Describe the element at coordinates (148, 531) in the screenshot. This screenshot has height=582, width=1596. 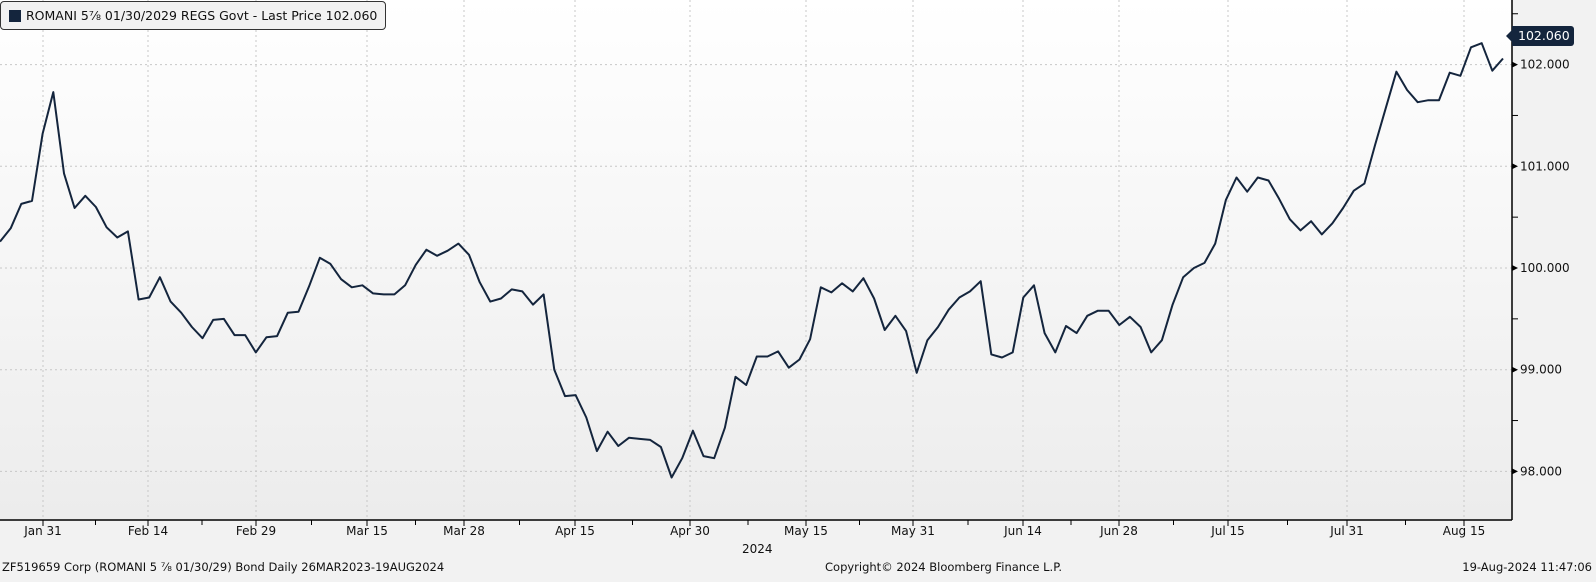
I see `x-tick-label: Feb 14` at that location.